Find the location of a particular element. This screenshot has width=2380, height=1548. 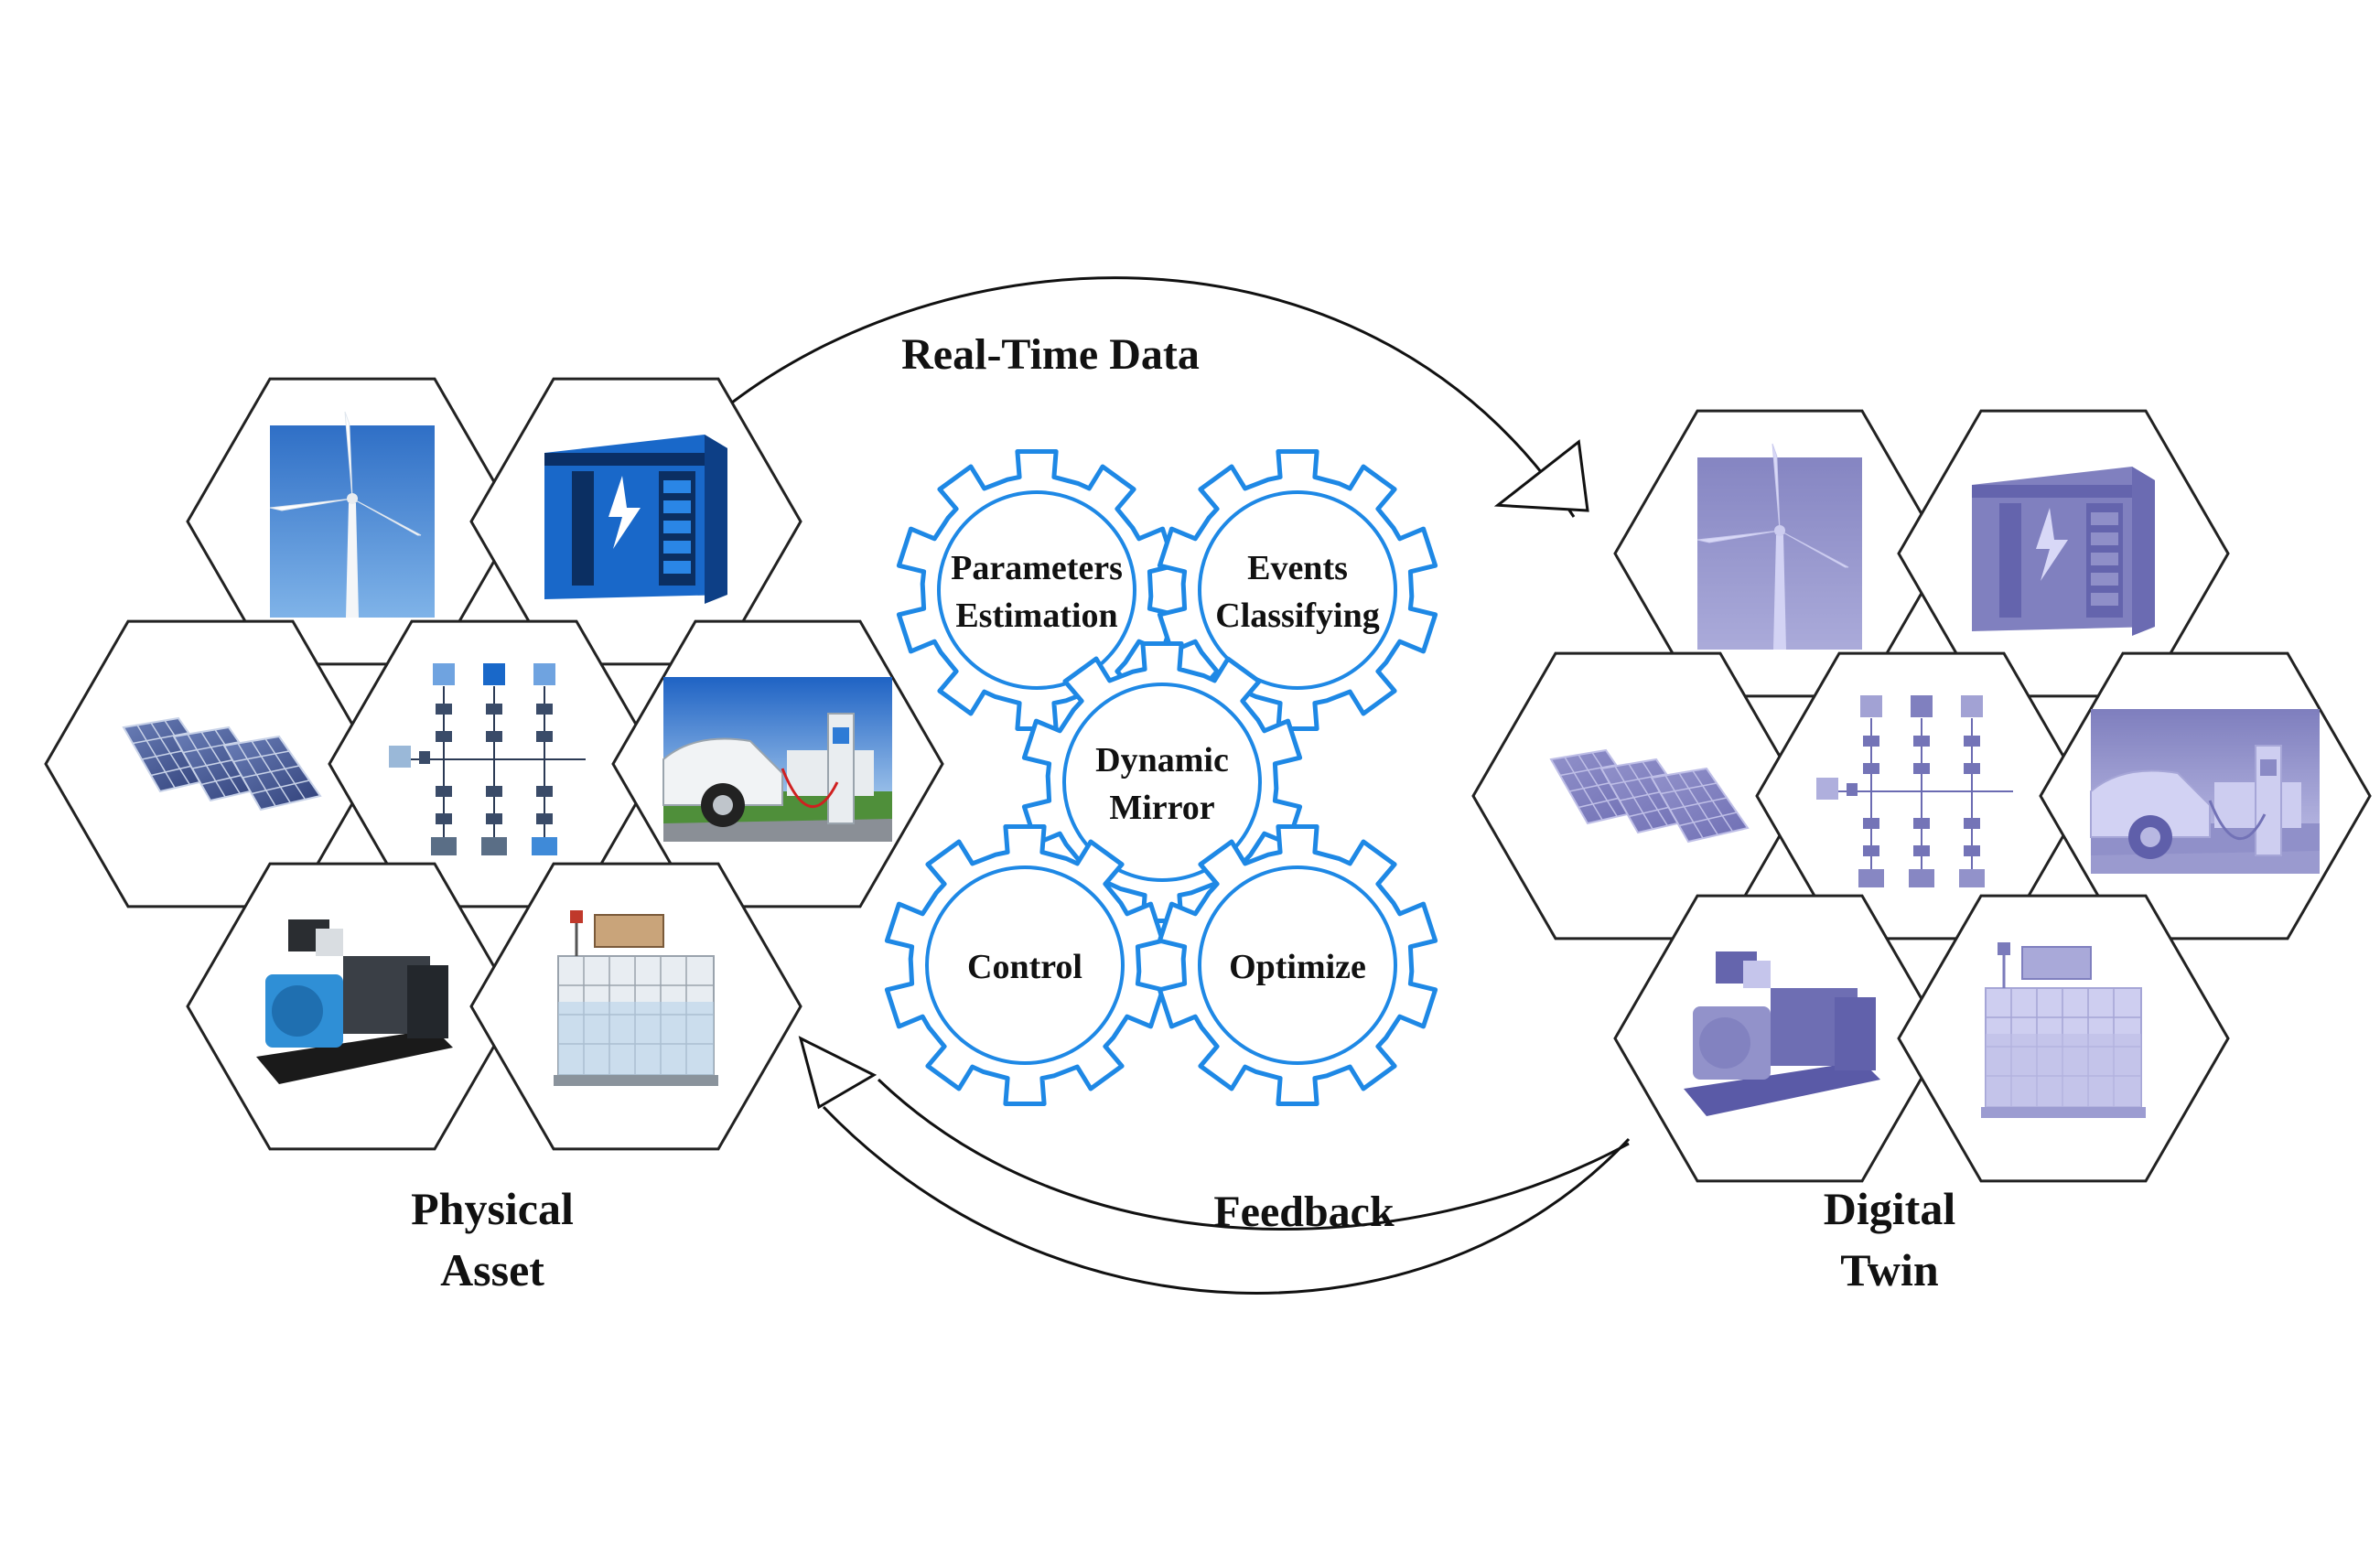

feedback-arrow is located at coordinates (1226, 1200).